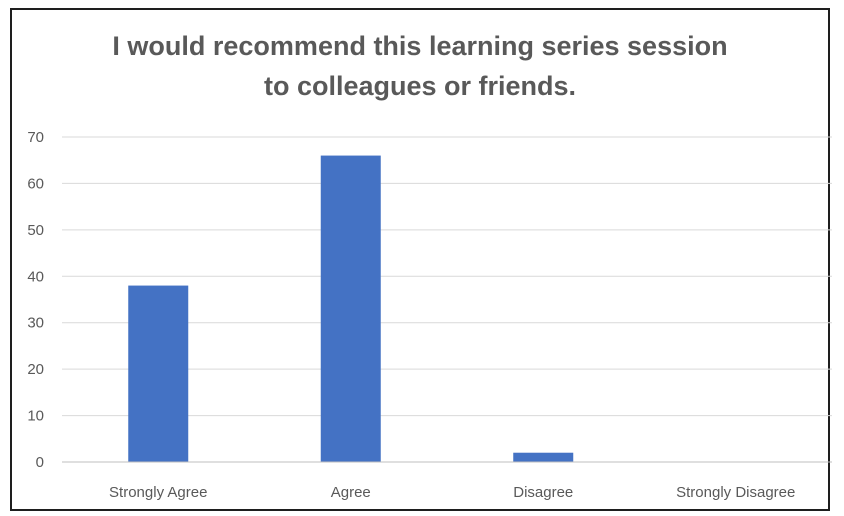  I want to click on x-tick-label-agree: Agree, so click(351, 492).